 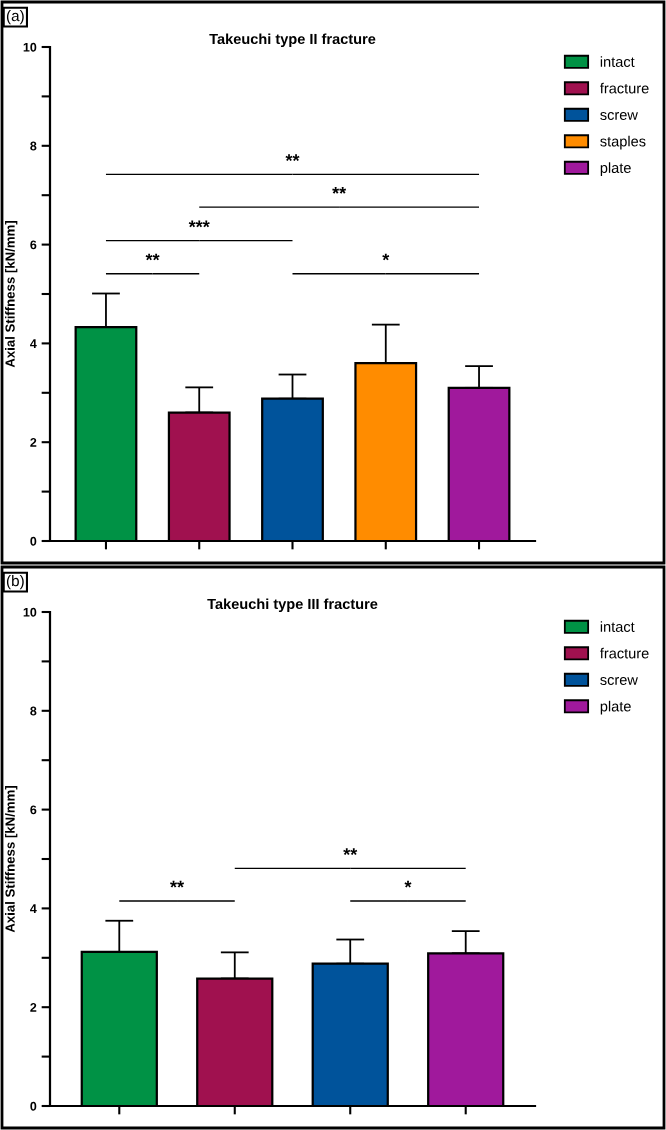 I want to click on text: (b), so click(x=15, y=582).